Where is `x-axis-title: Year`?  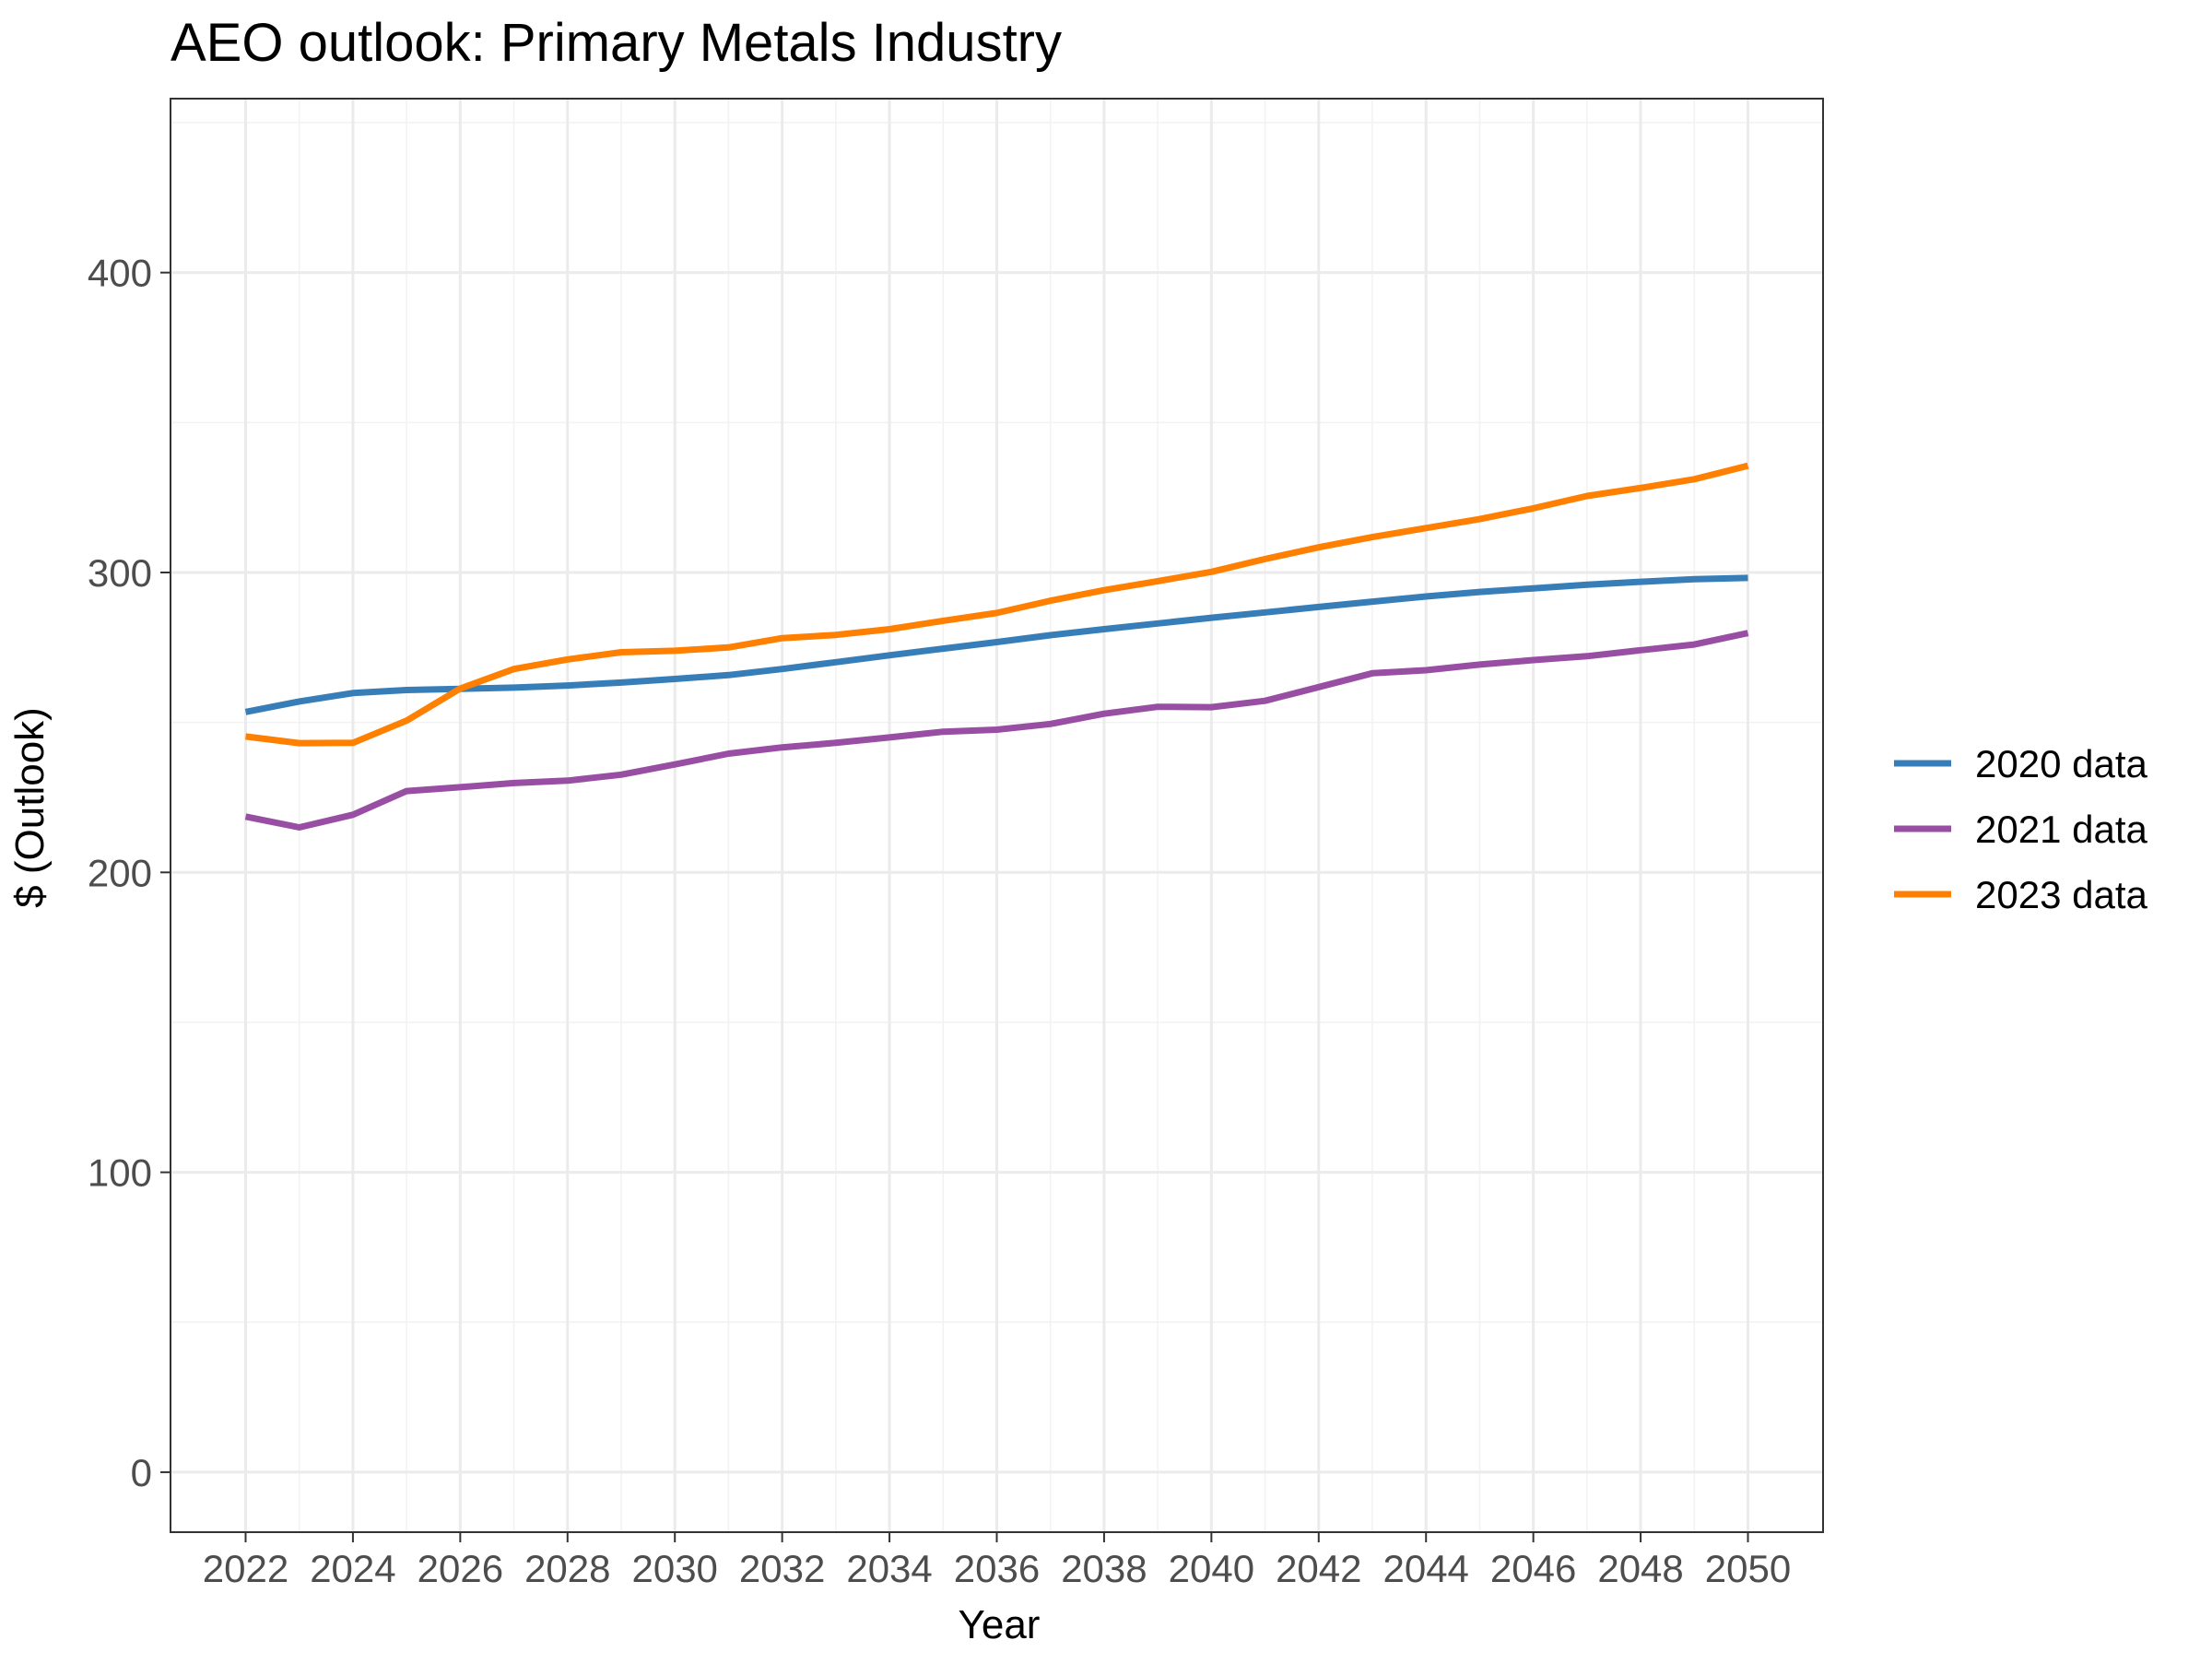 x-axis-title: Year is located at coordinates (1000, 1624).